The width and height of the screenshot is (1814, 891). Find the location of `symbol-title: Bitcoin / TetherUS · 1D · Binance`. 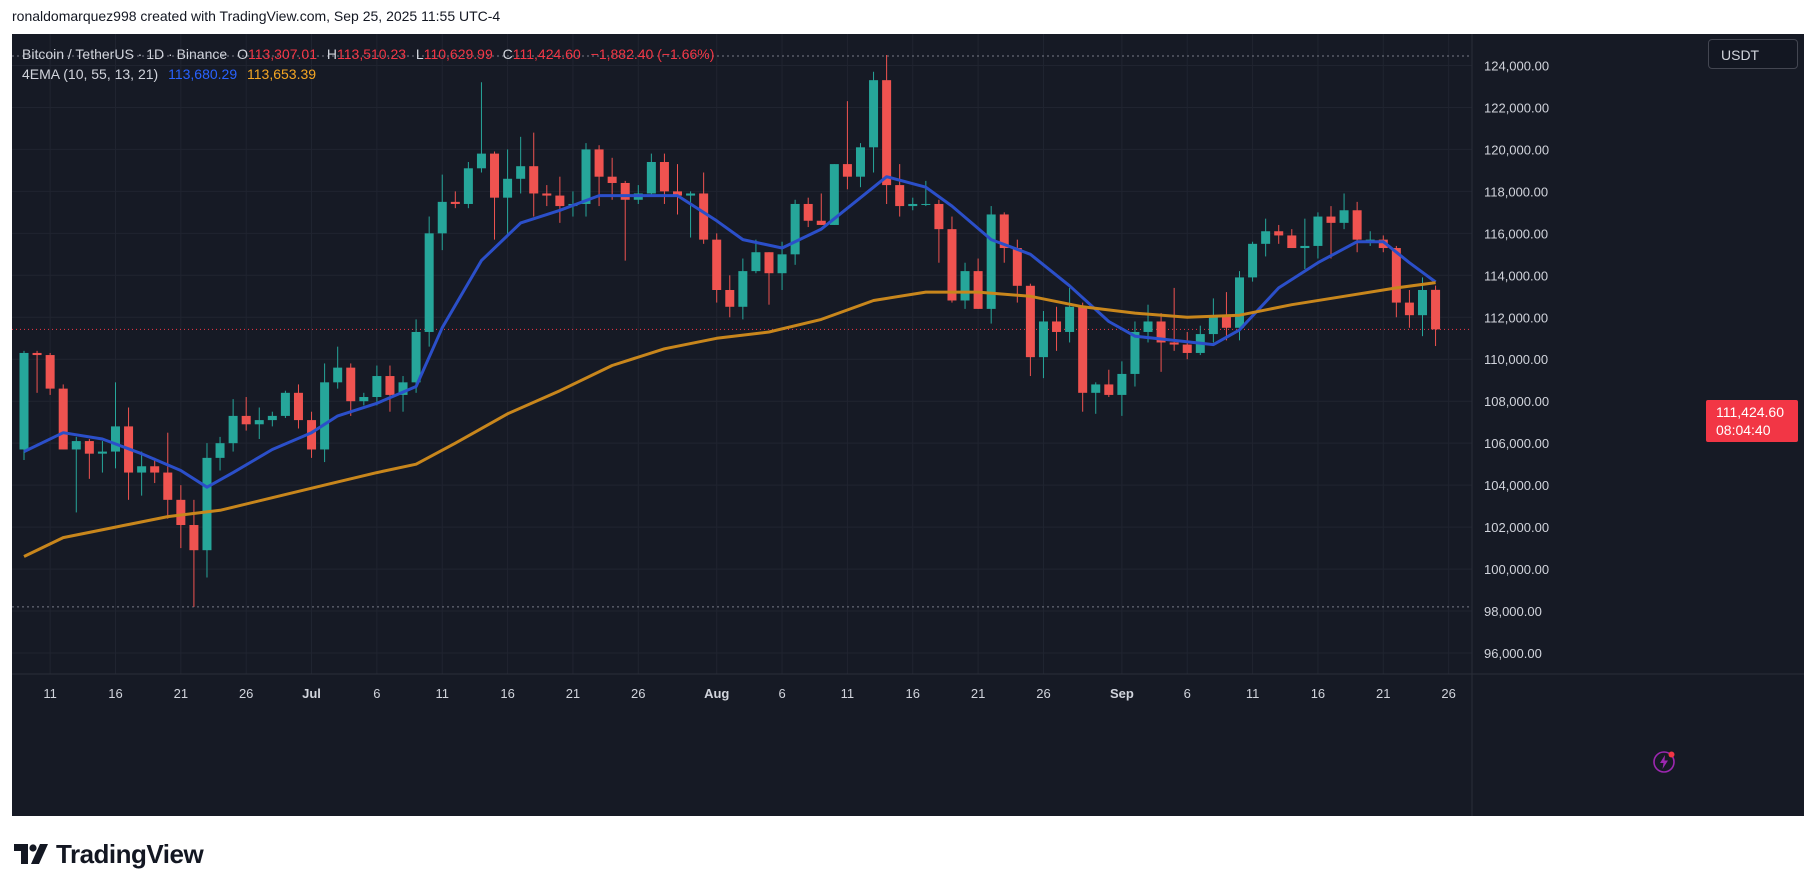

symbol-title: Bitcoin / TetherUS · 1D · Binance is located at coordinates (125, 54).